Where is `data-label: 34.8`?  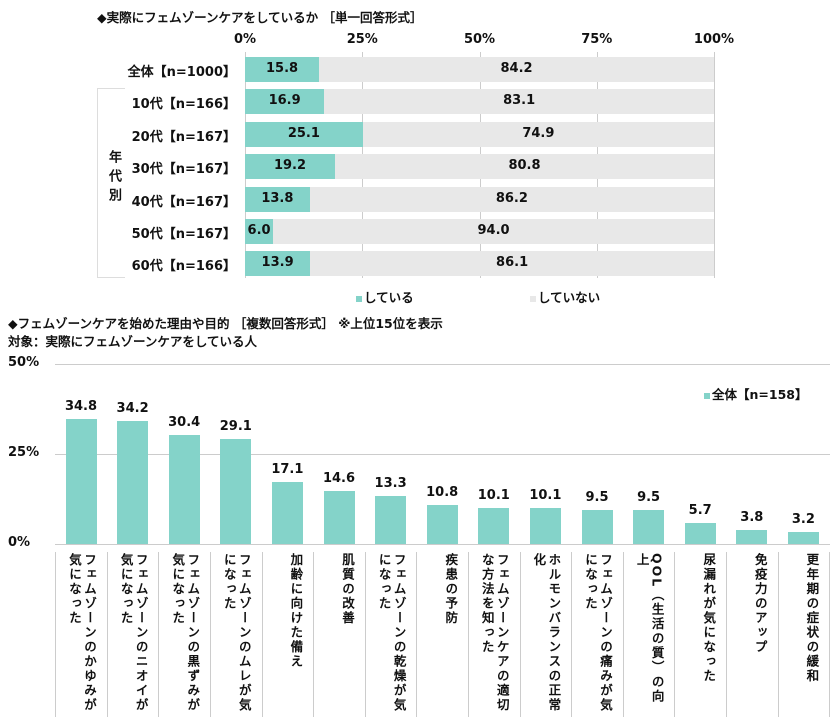
data-label: 34.8 is located at coordinates (81, 406).